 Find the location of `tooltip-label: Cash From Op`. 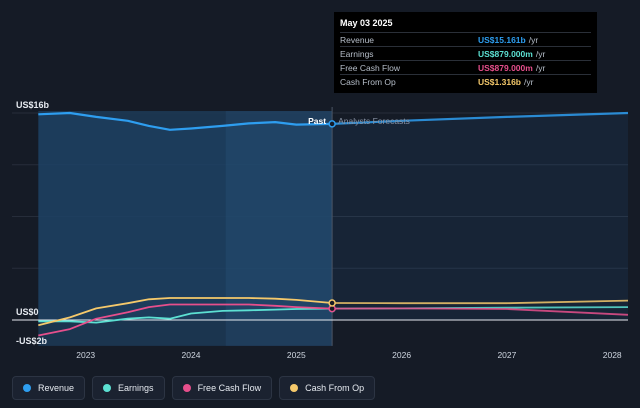

tooltip-label: Cash From Op is located at coordinates (368, 81).